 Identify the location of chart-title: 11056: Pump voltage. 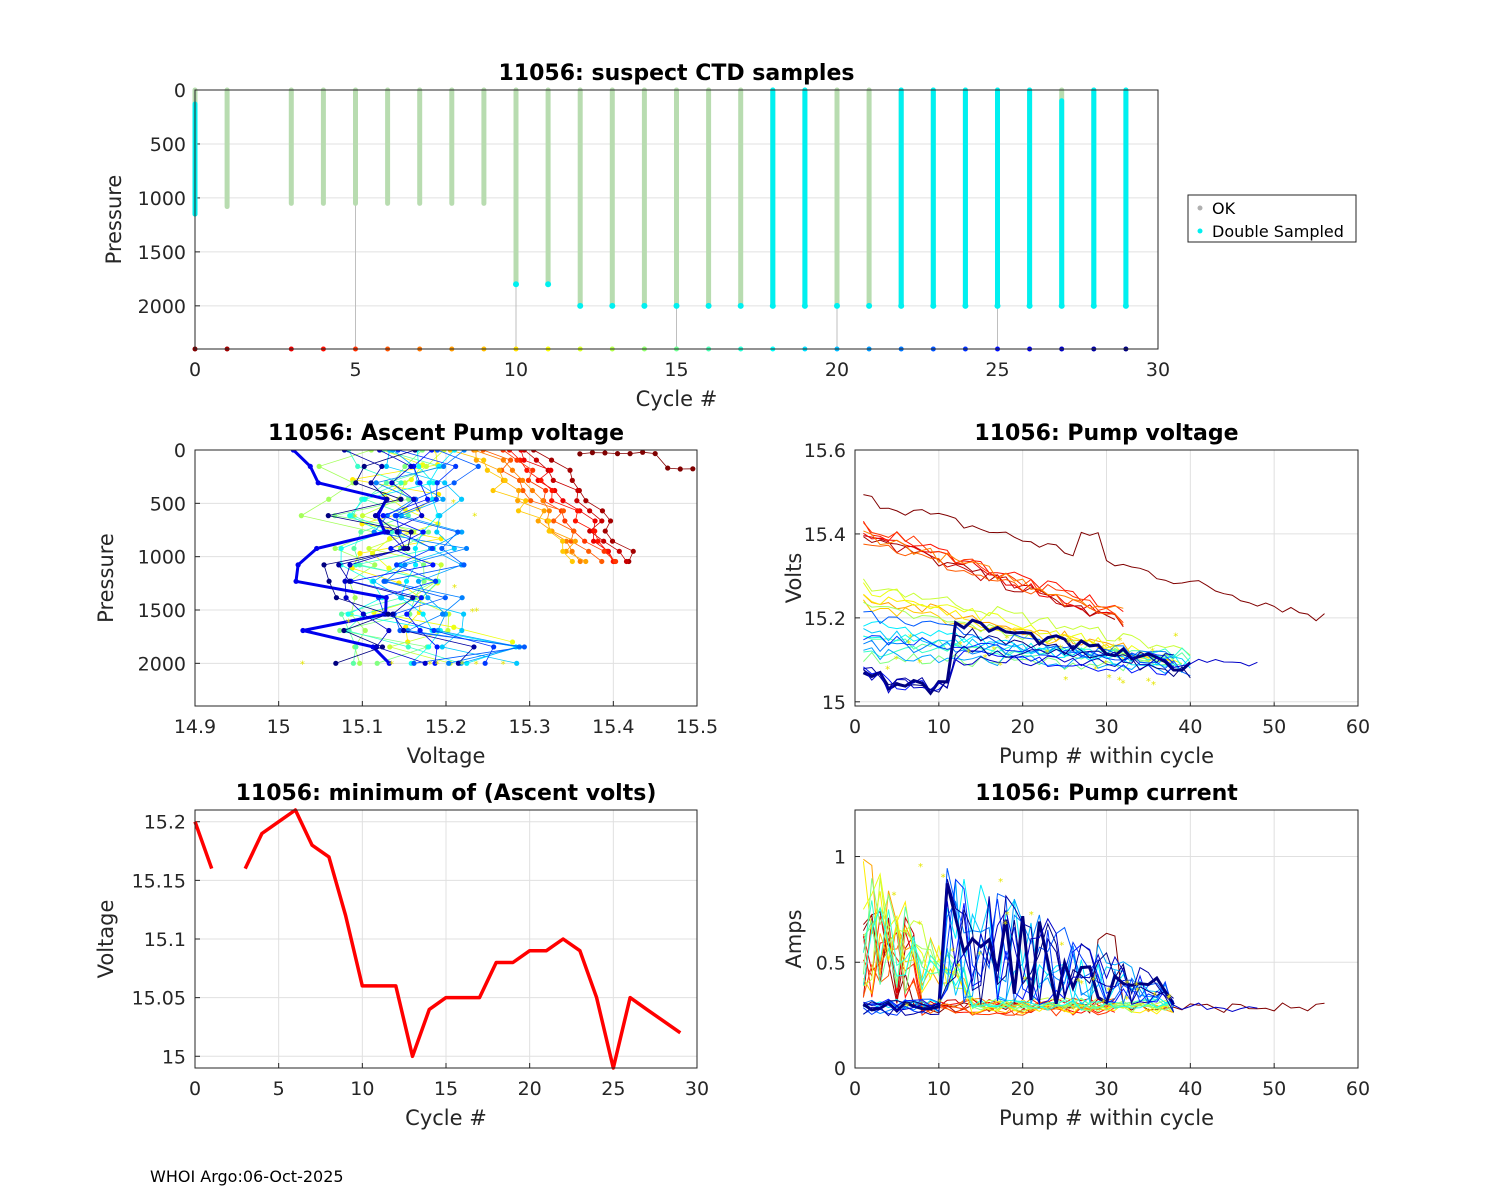
(1106, 433).